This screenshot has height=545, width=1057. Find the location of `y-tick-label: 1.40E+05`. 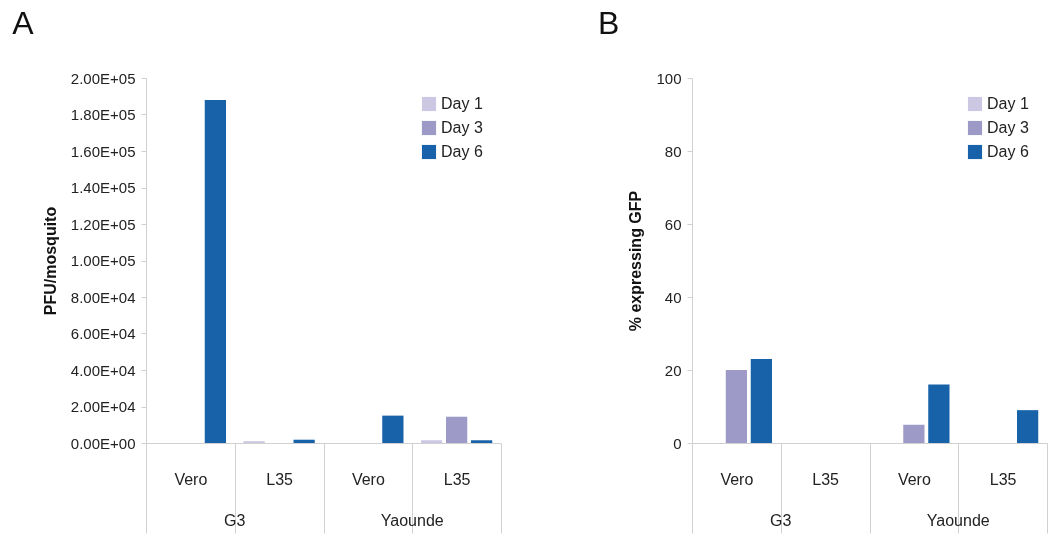

y-tick-label: 1.40E+05 is located at coordinates (103, 187).